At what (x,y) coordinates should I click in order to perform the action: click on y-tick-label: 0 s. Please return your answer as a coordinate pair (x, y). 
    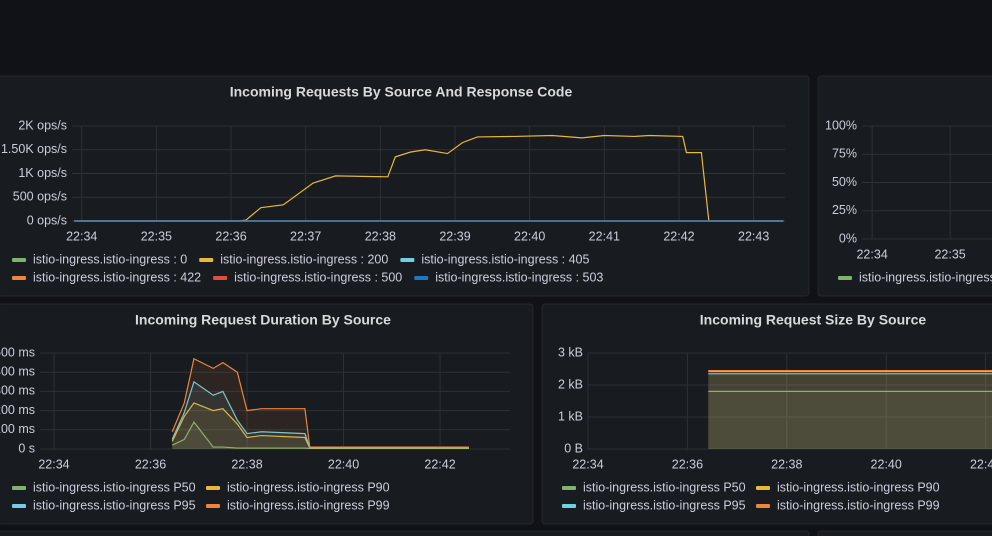
    Looking at the image, I should click on (26, 448).